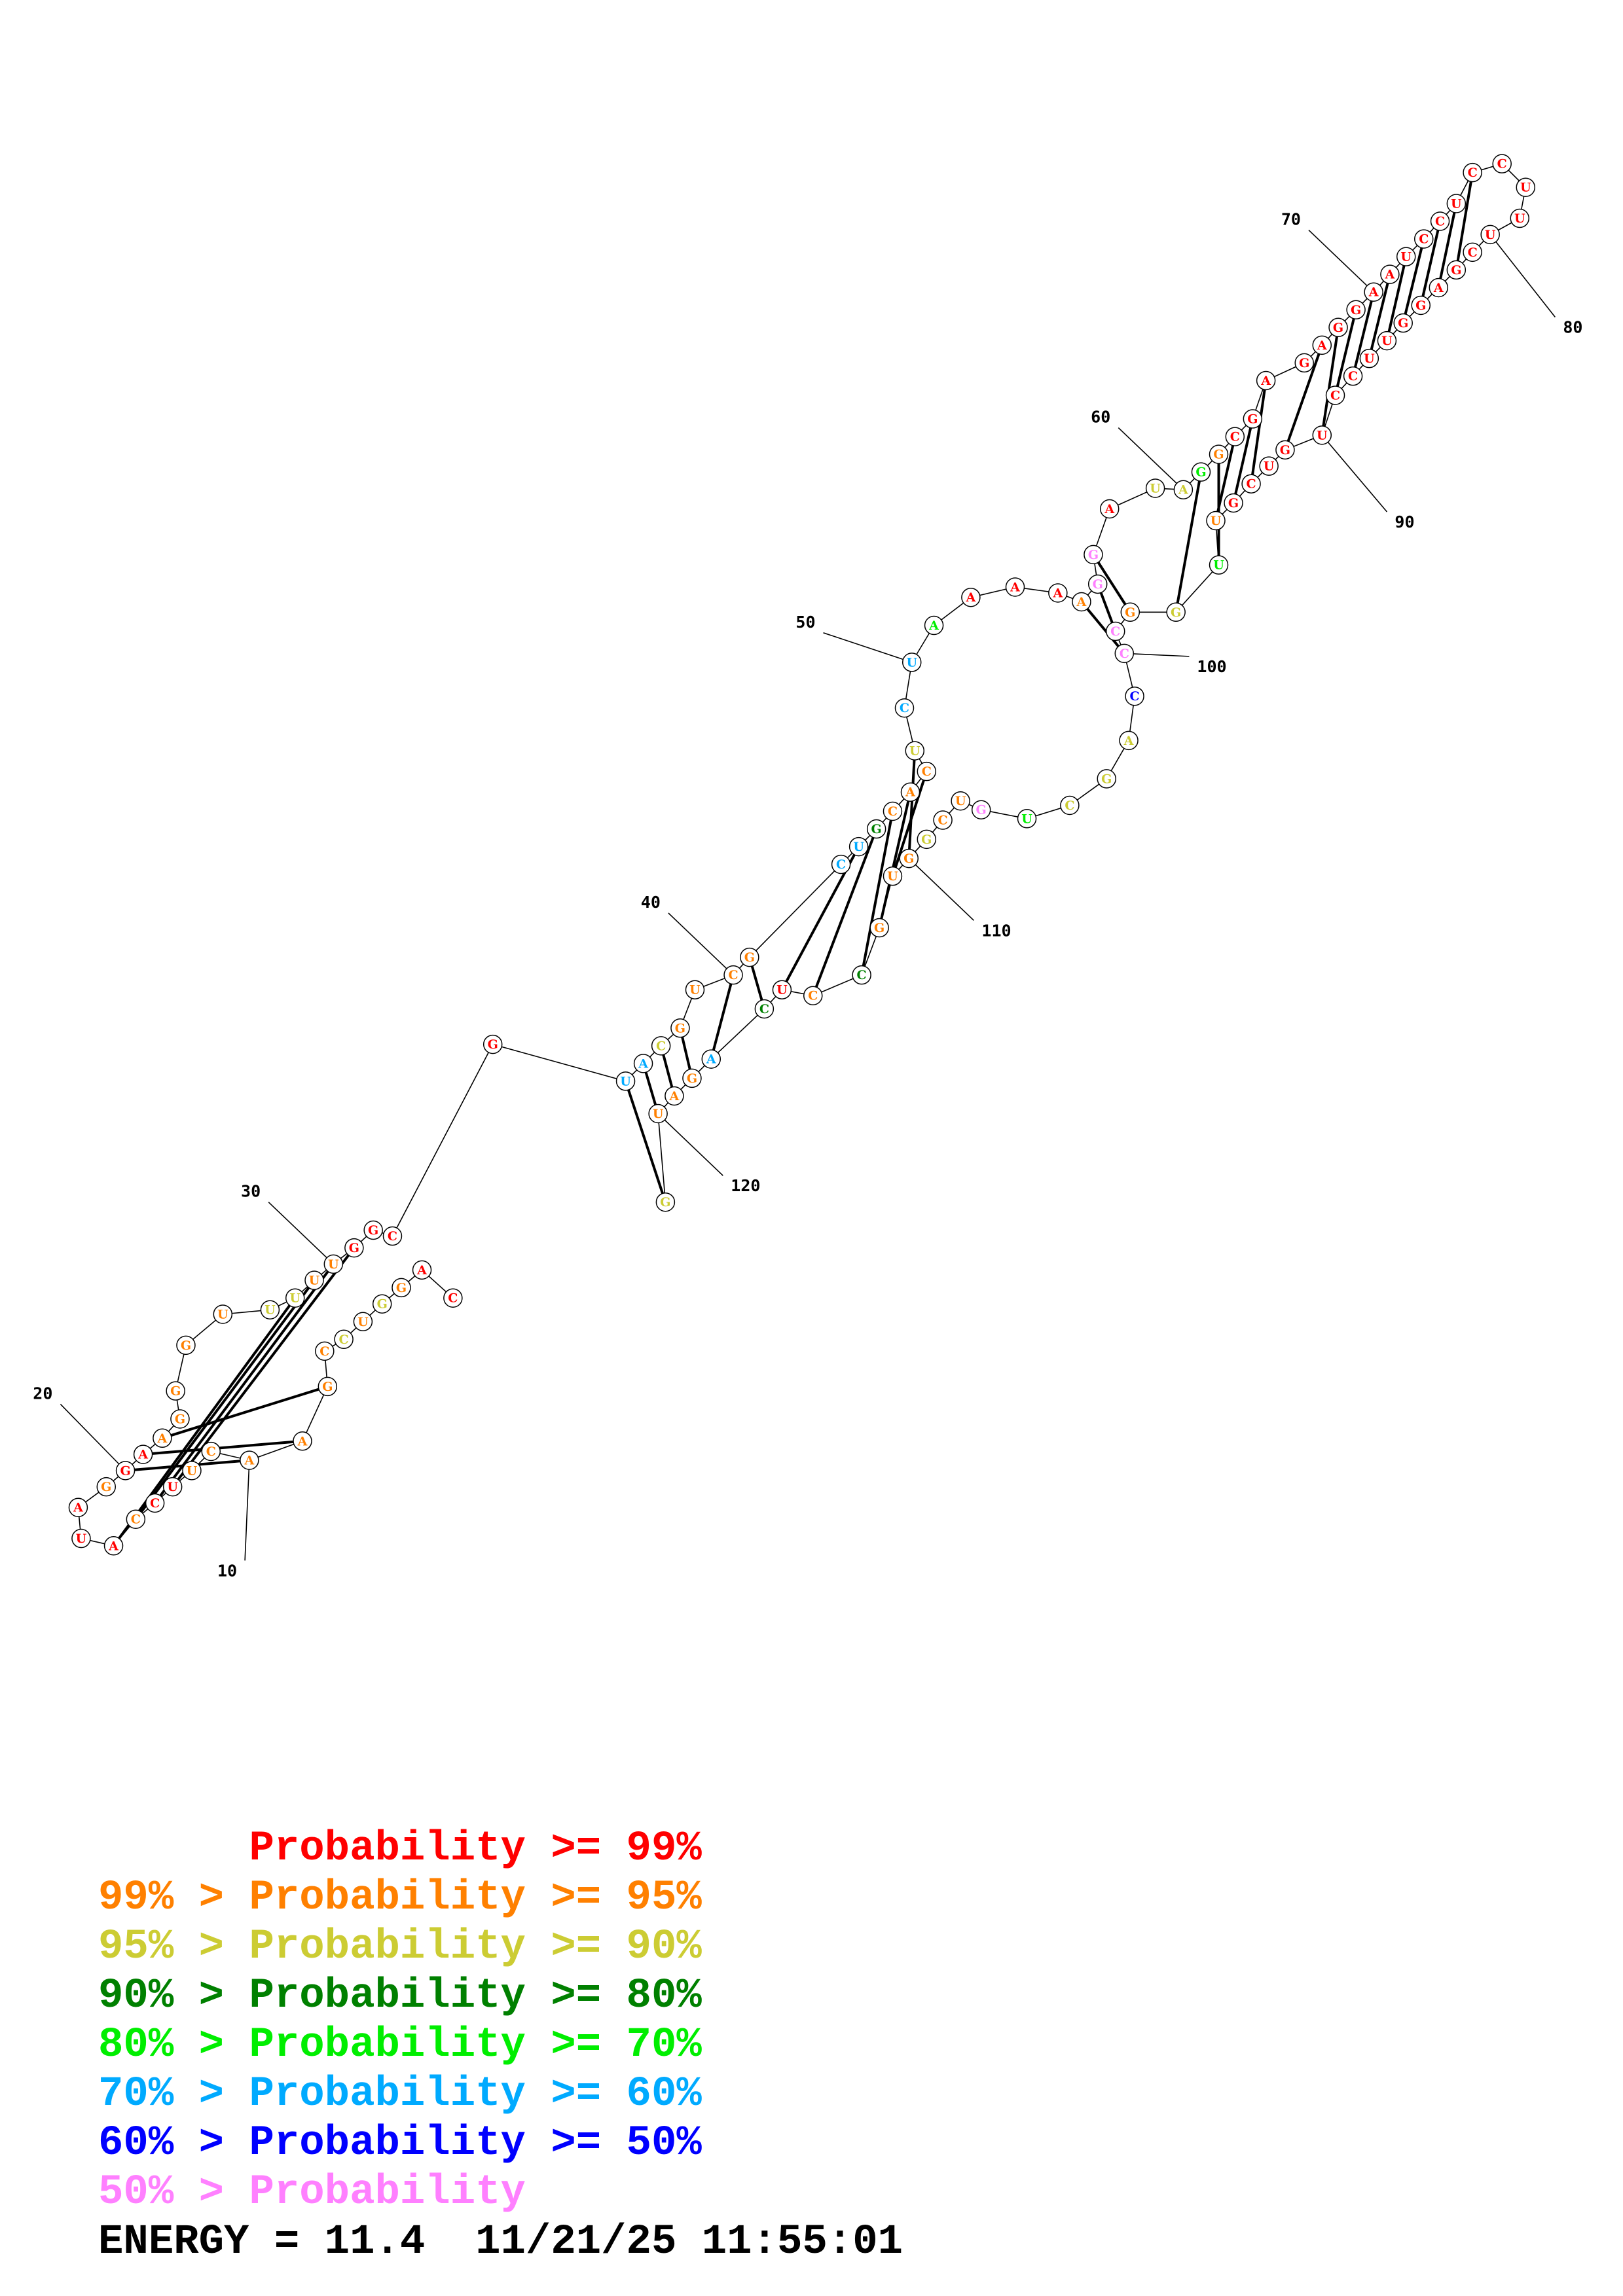  Describe the element at coordinates (651, 902) in the screenshot. I see `index-label: 40` at that location.